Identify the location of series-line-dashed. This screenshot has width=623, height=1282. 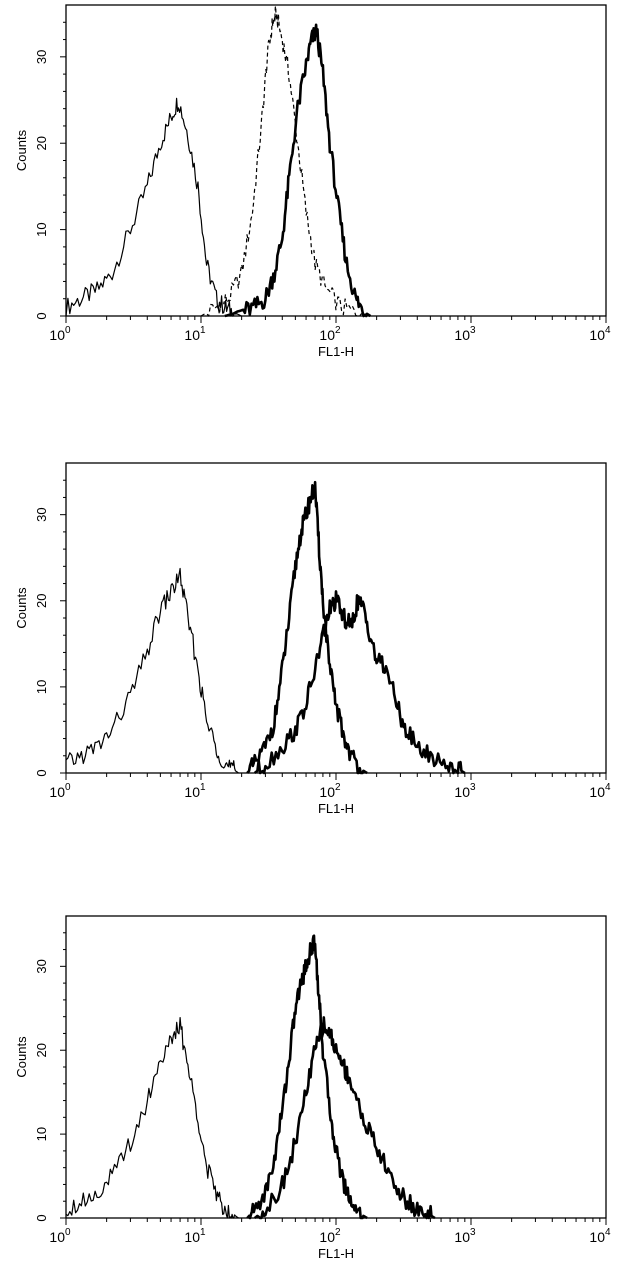
(284, 161).